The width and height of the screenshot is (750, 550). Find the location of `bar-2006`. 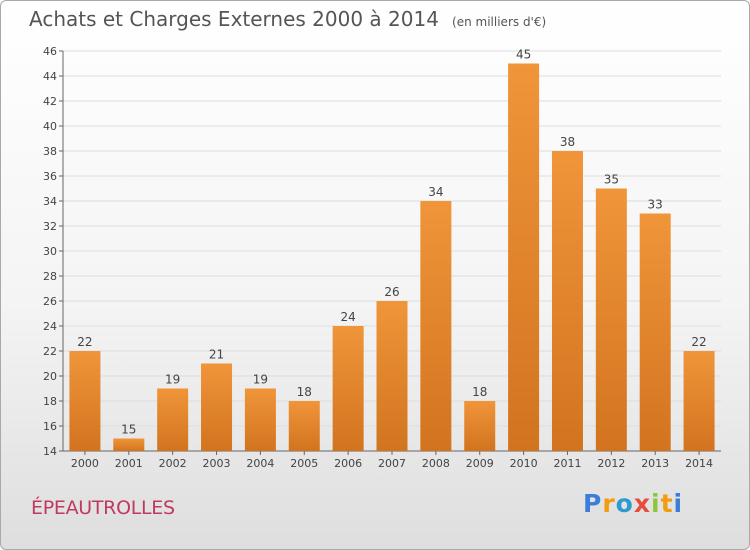

bar-2006 is located at coordinates (348, 388).